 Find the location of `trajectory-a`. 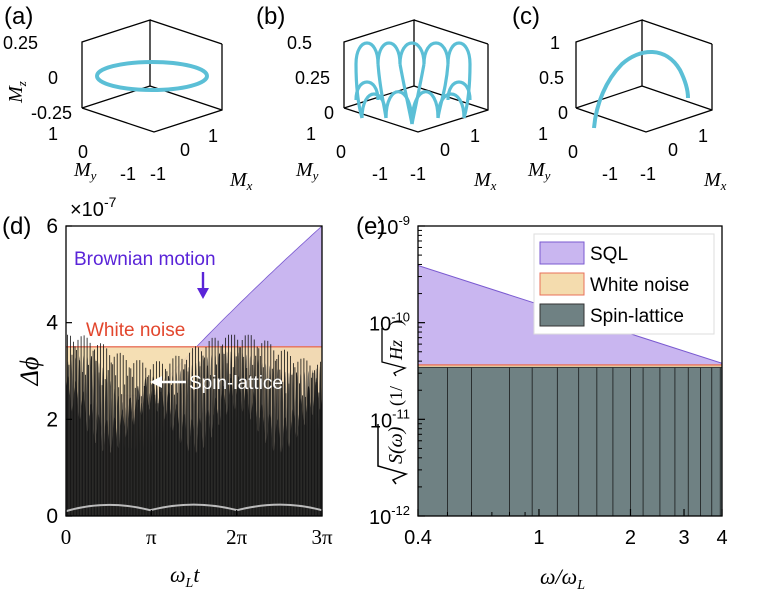

trajectory-a is located at coordinates (152, 76).